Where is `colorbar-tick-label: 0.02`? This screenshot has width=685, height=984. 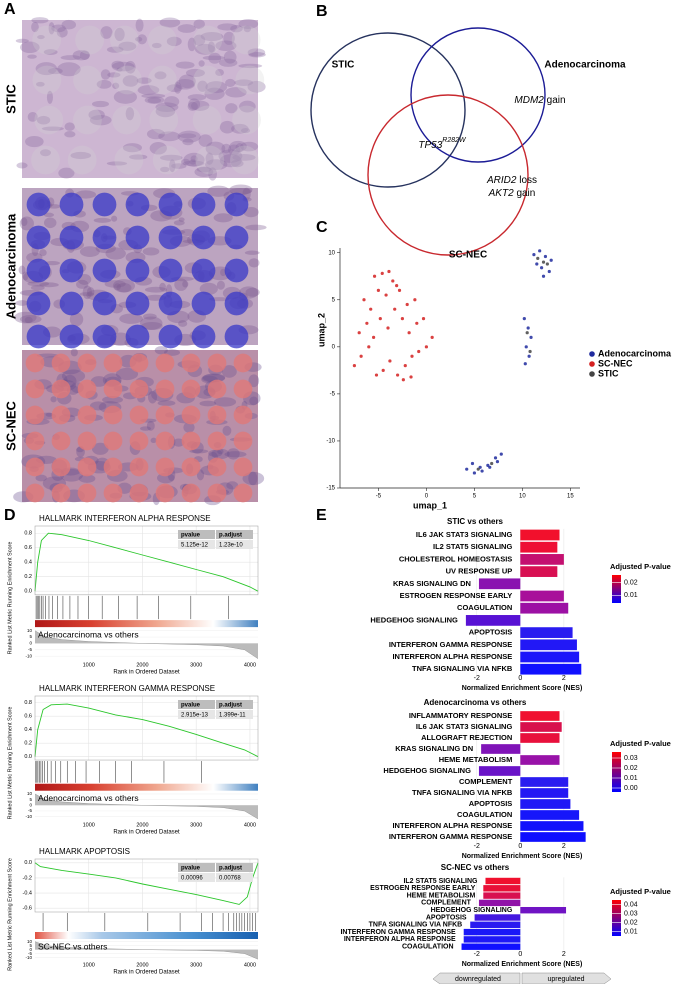
colorbar-tick-label: 0.02 is located at coordinates (631, 922).